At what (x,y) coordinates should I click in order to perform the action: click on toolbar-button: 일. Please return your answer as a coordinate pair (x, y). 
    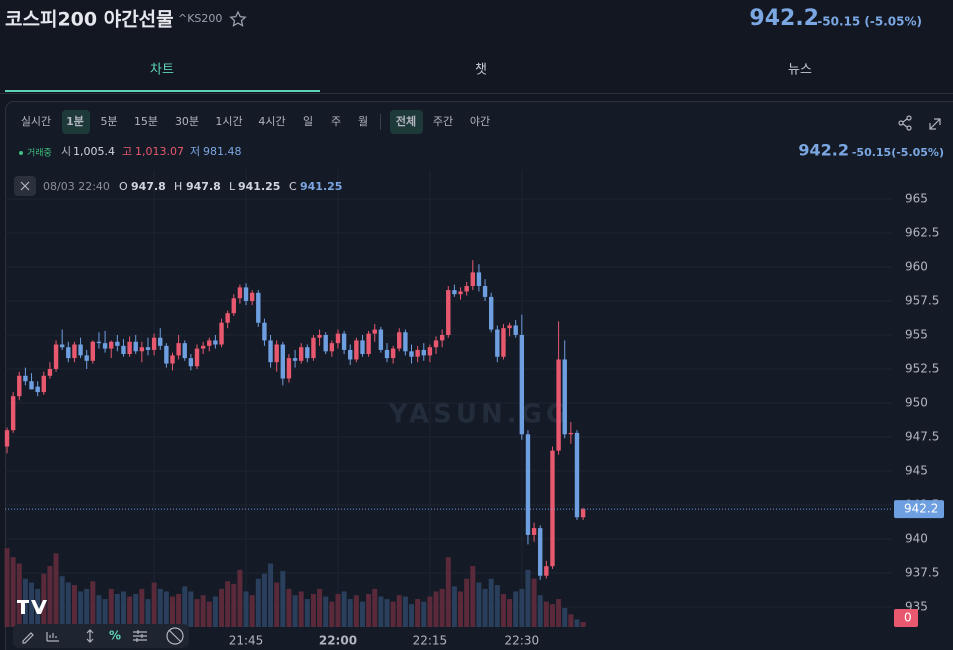
    Looking at the image, I should click on (308, 121).